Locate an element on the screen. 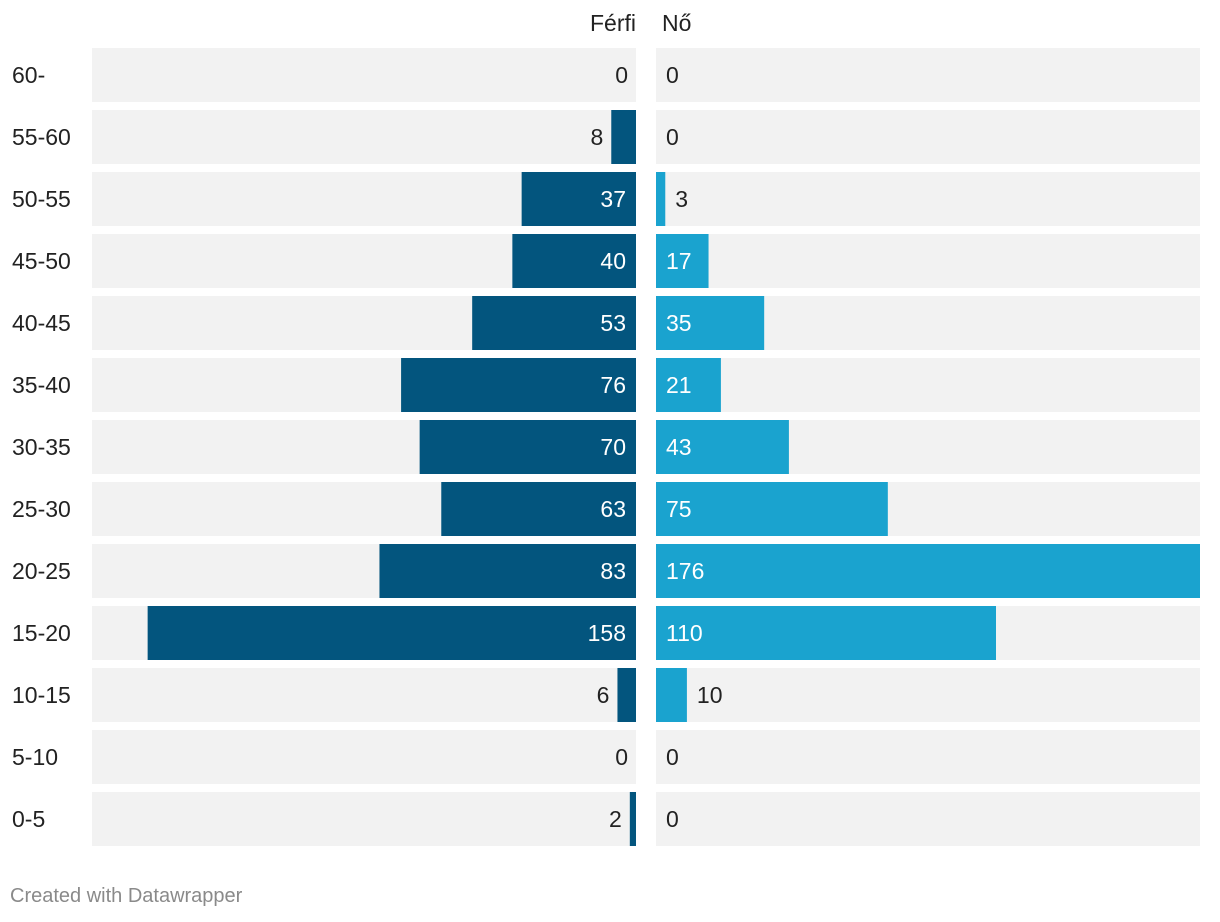 This screenshot has height=922, width=1220. row-label: 15-20 is located at coordinates (41, 633).